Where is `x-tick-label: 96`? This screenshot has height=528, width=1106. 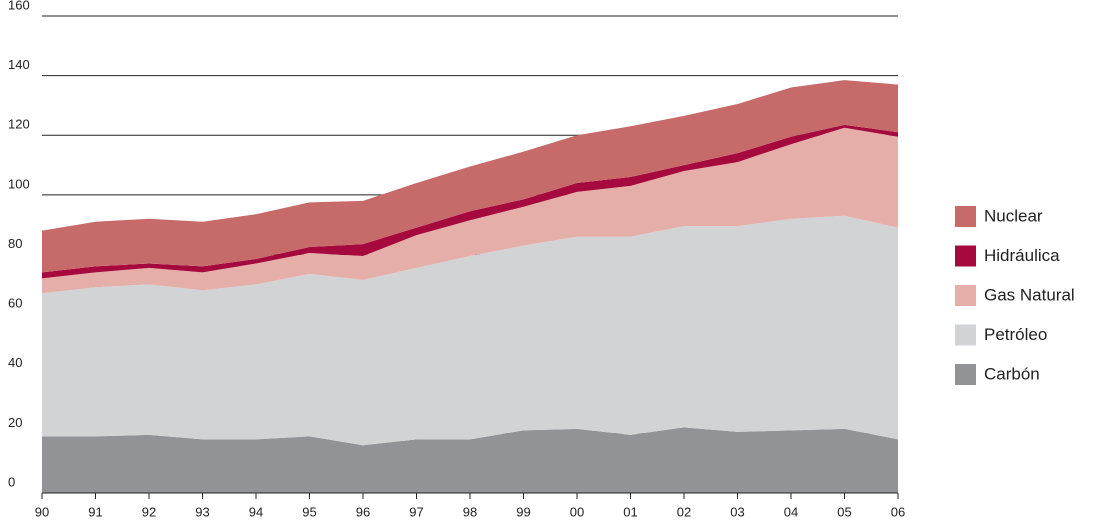 x-tick-label: 96 is located at coordinates (363, 511).